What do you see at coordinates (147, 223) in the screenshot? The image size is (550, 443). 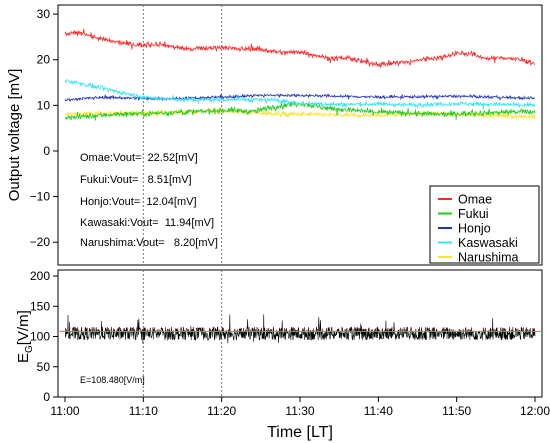 I see `annotation-kawasaki: Kawasaki:Vout= 11.94[mV]` at bounding box center [147, 223].